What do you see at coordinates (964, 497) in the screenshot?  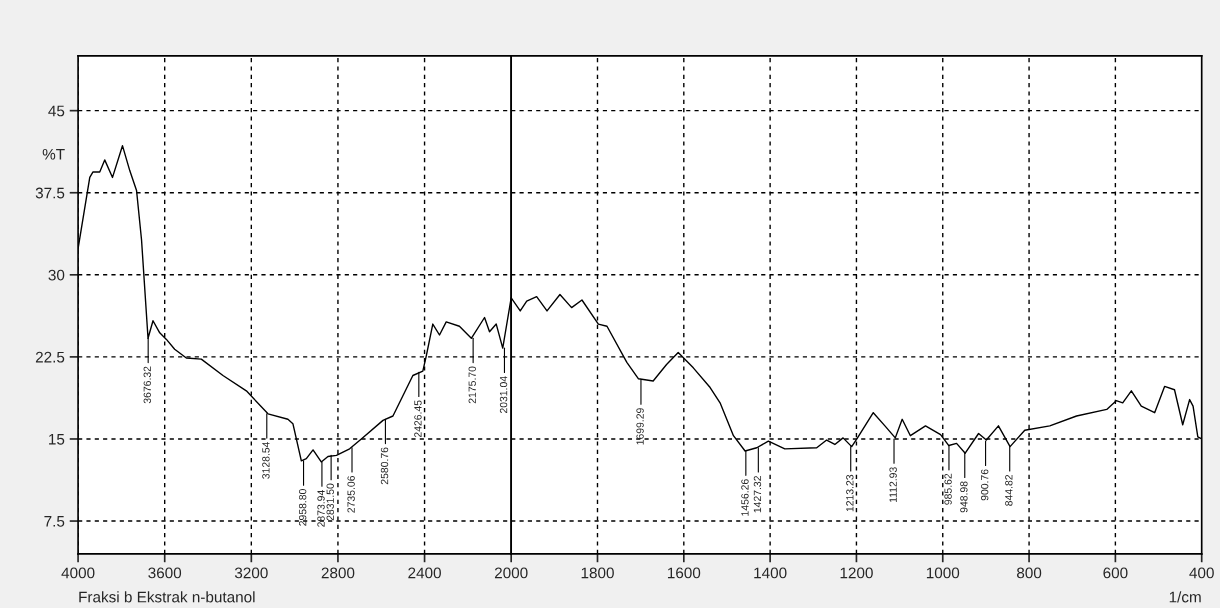 I see `annotation: 948.98` at bounding box center [964, 497].